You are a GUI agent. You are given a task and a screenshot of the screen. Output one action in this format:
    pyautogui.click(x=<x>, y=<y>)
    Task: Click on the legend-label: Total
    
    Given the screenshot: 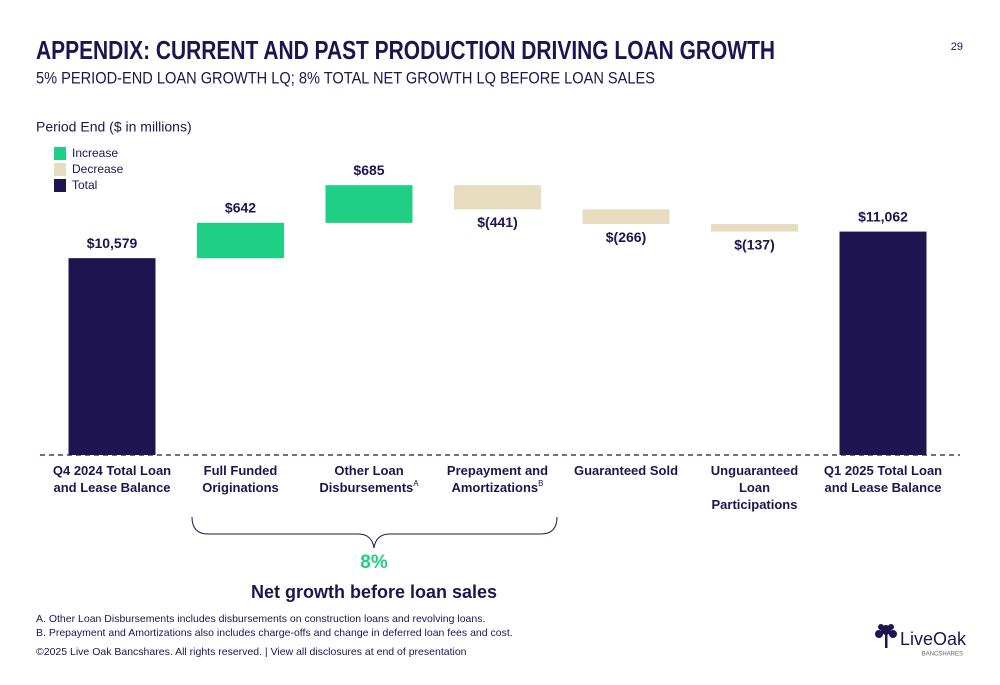 What is the action you would take?
    pyautogui.click(x=84, y=185)
    